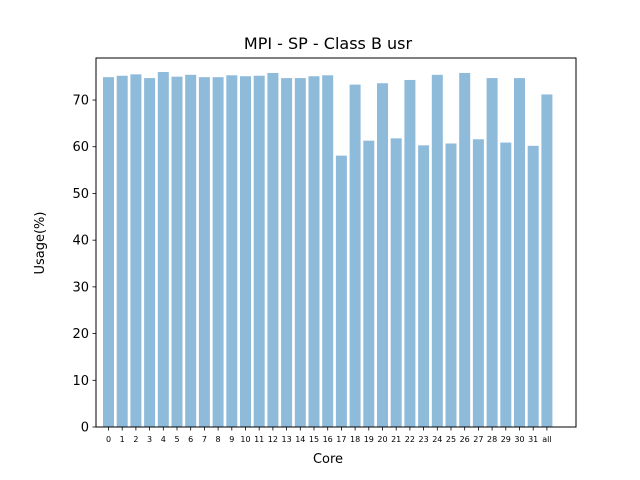  What do you see at coordinates (328, 459) in the screenshot?
I see `x-axis-label: Core` at bounding box center [328, 459].